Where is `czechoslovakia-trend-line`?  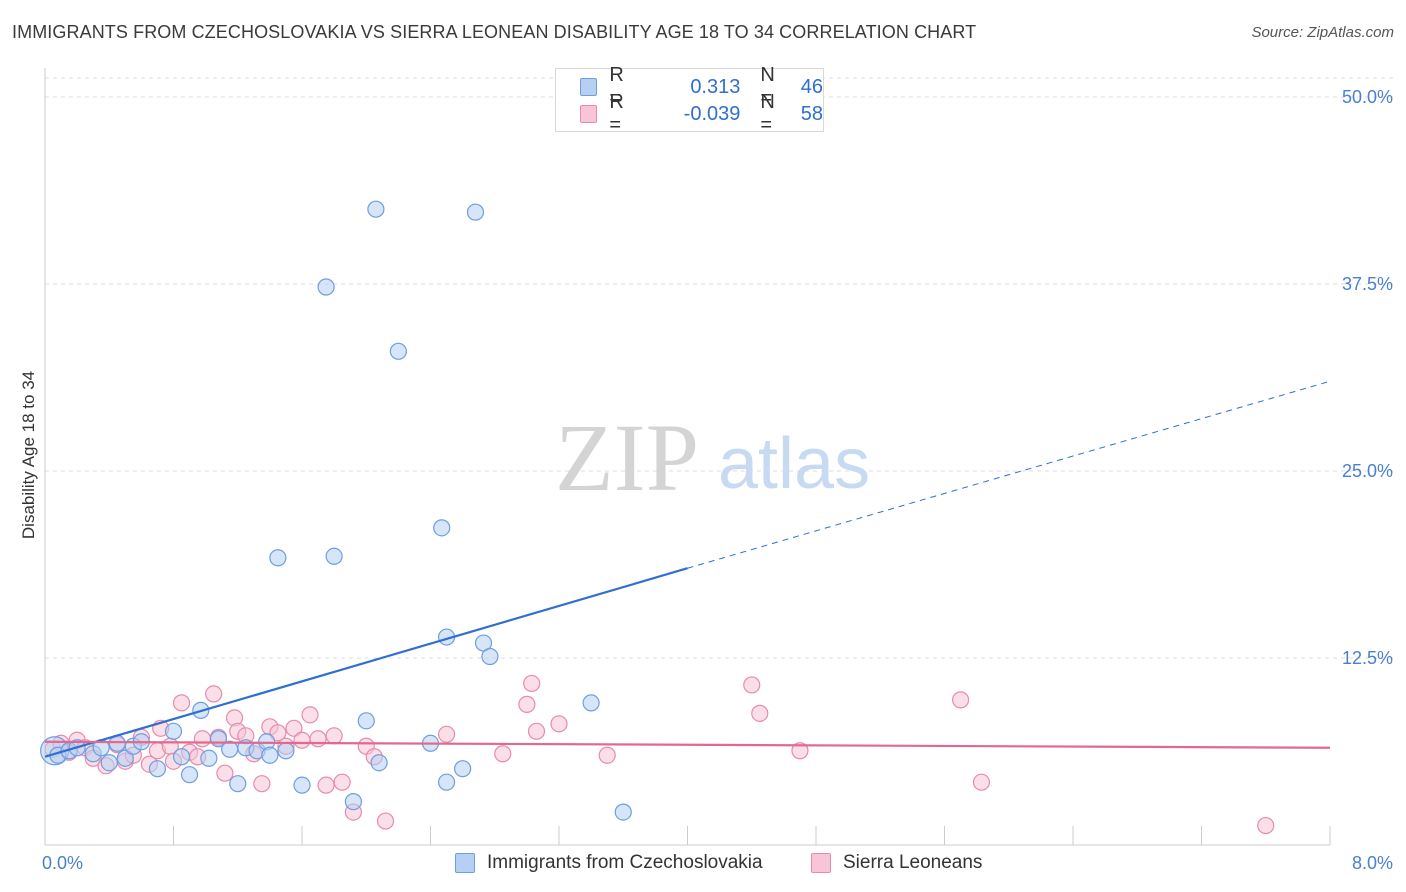 czechoslovakia-trend-line is located at coordinates (366, 662).